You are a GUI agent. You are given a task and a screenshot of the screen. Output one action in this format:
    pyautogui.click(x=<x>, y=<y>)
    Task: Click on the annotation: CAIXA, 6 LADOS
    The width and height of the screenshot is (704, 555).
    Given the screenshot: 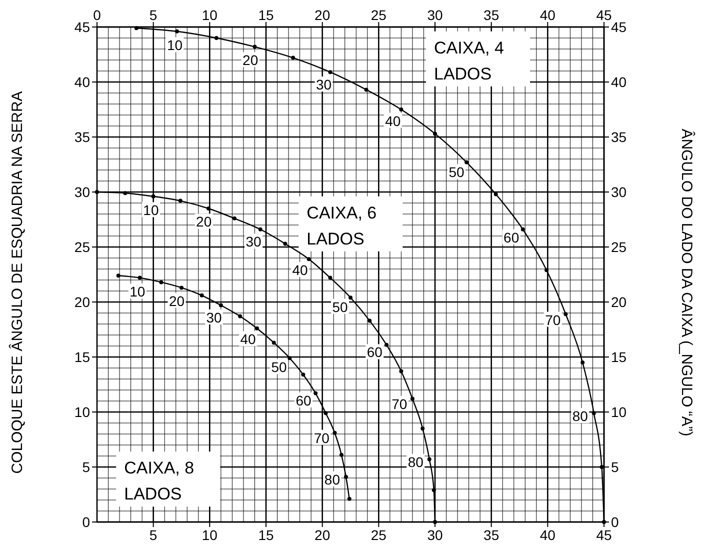 What is the action you would take?
    pyautogui.click(x=341, y=225)
    